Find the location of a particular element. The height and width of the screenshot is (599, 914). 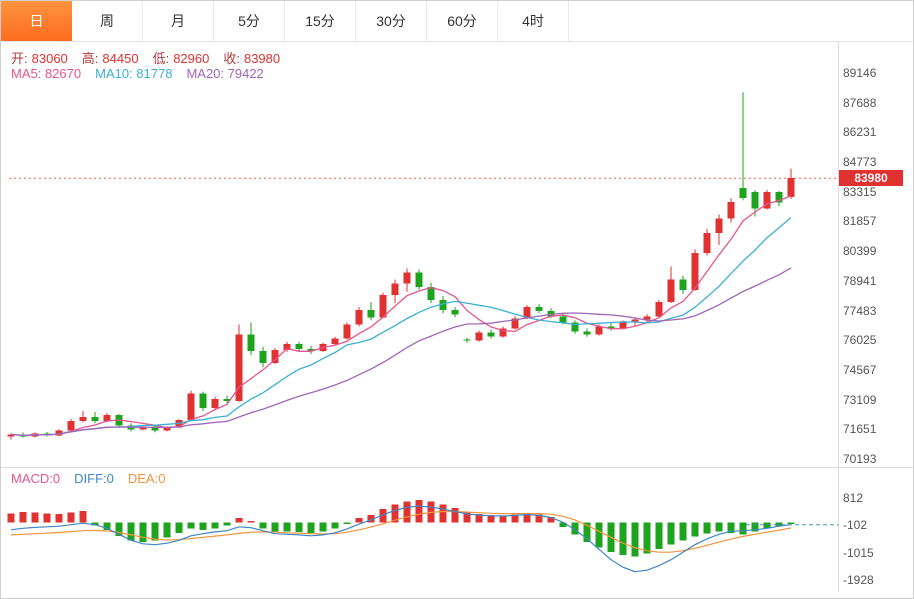

price-axis-label: 87688 is located at coordinates (860, 102).